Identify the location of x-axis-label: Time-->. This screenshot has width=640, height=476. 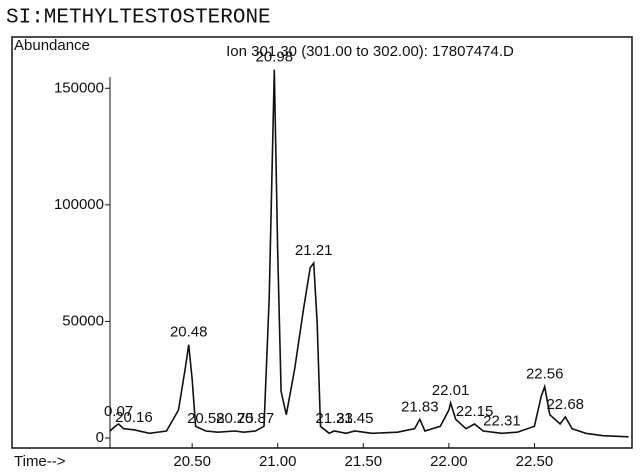
(40, 461).